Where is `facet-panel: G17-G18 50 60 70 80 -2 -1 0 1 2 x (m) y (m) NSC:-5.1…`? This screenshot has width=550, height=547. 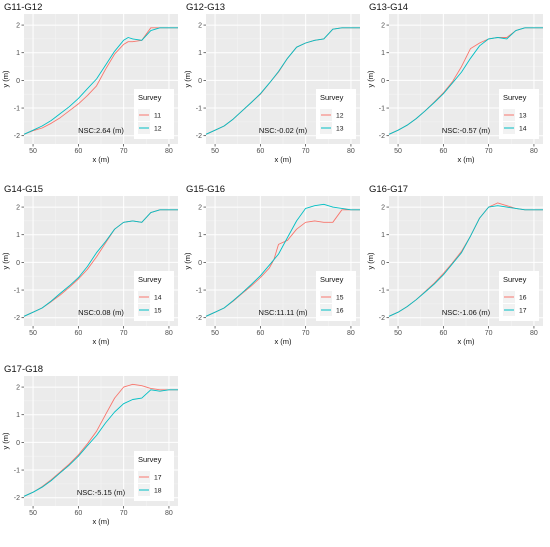
facet-panel: G17-G18 50 60 70 80 -2 -1 0 1 2 x (m) y (m) NSC:-5.1… is located at coordinates (89, 445).